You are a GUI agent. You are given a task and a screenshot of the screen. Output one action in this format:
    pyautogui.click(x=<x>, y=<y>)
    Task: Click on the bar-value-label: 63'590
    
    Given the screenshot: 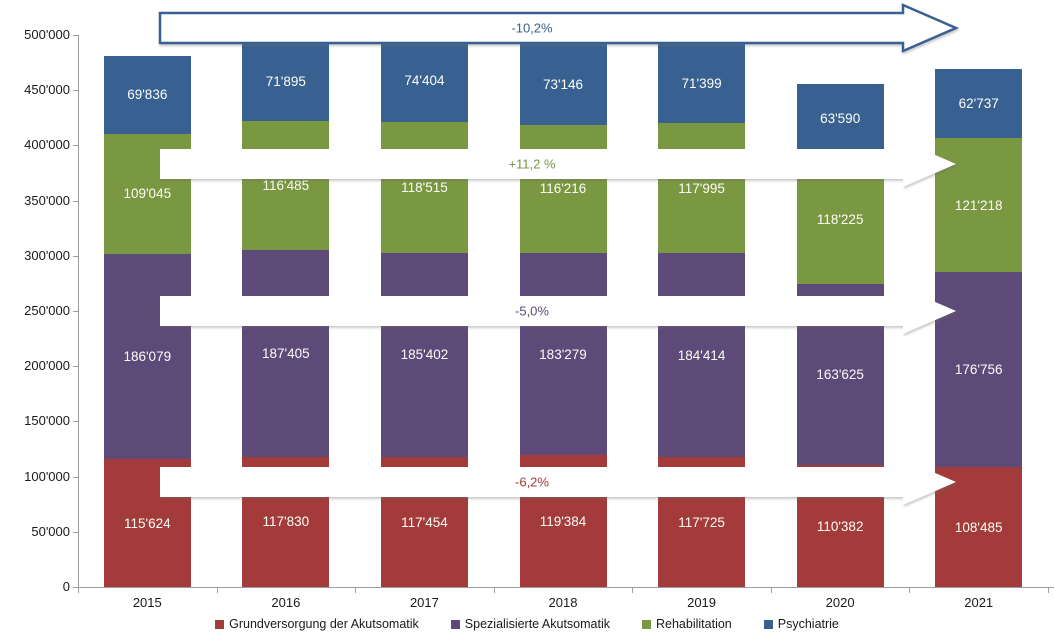 What is the action you would take?
    pyautogui.click(x=840, y=119)
    